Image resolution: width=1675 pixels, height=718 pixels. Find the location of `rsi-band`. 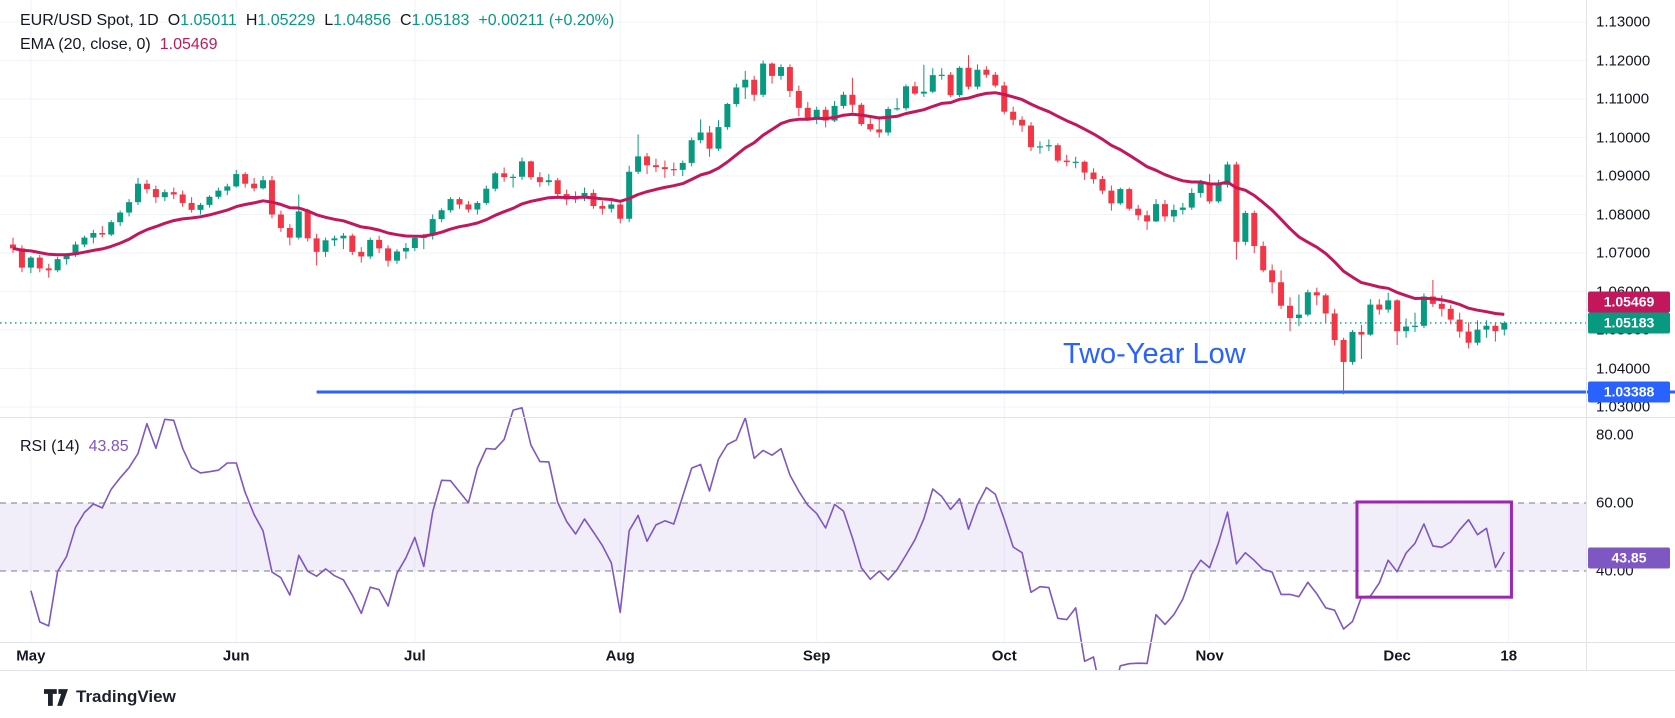

rsi-band is located at coordinates (793, 537).